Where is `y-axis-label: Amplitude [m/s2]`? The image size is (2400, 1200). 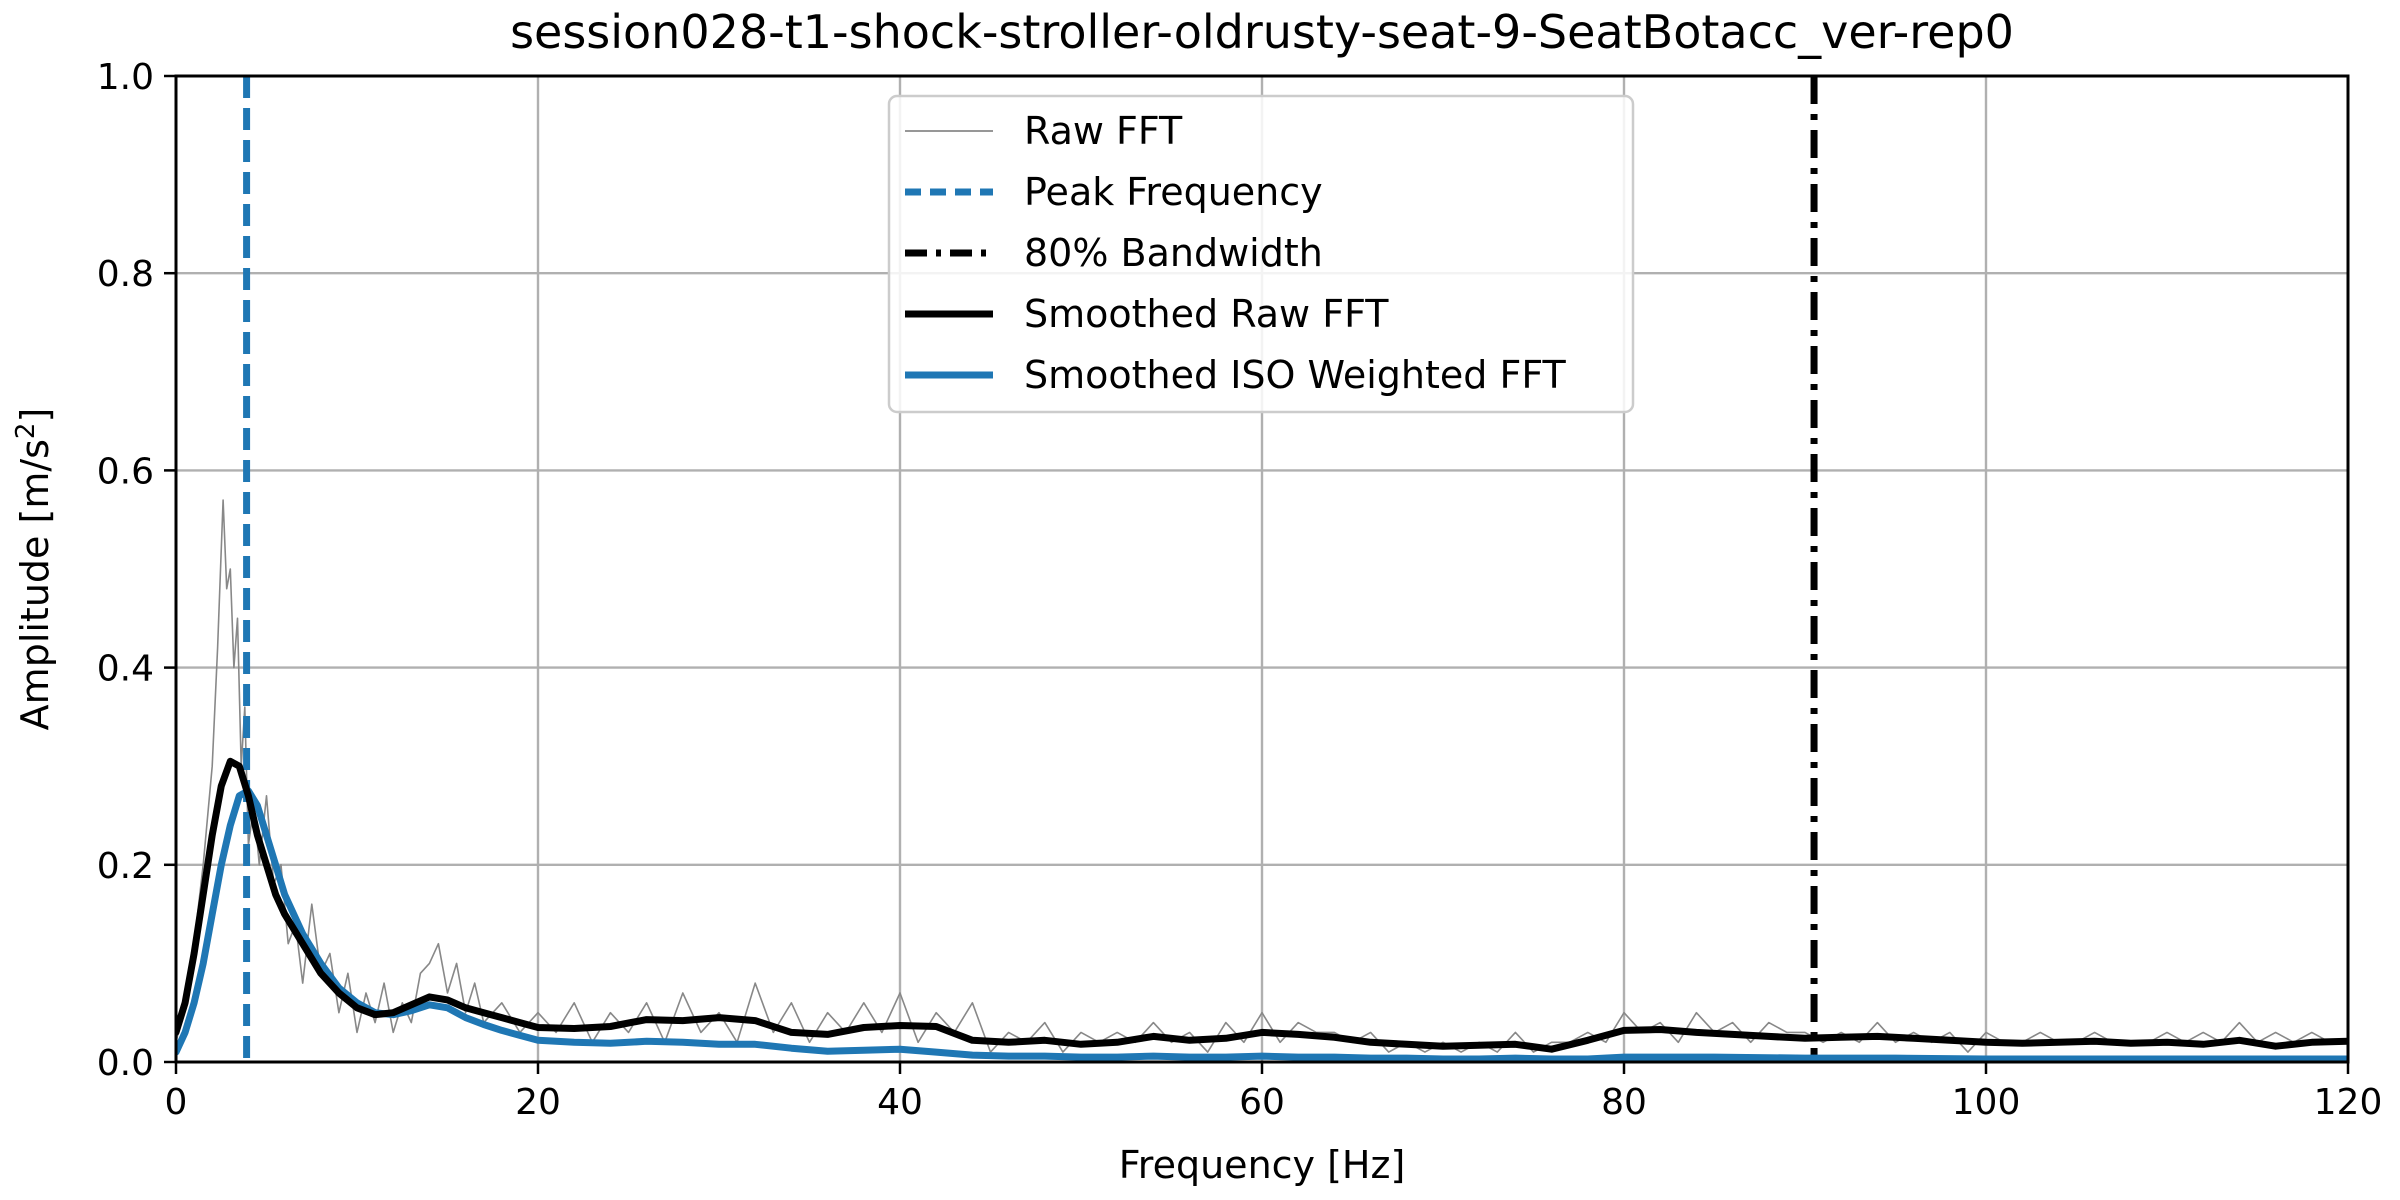 y-axis-label: Amplitude [m/s2] is located at coordinates (34, 569).